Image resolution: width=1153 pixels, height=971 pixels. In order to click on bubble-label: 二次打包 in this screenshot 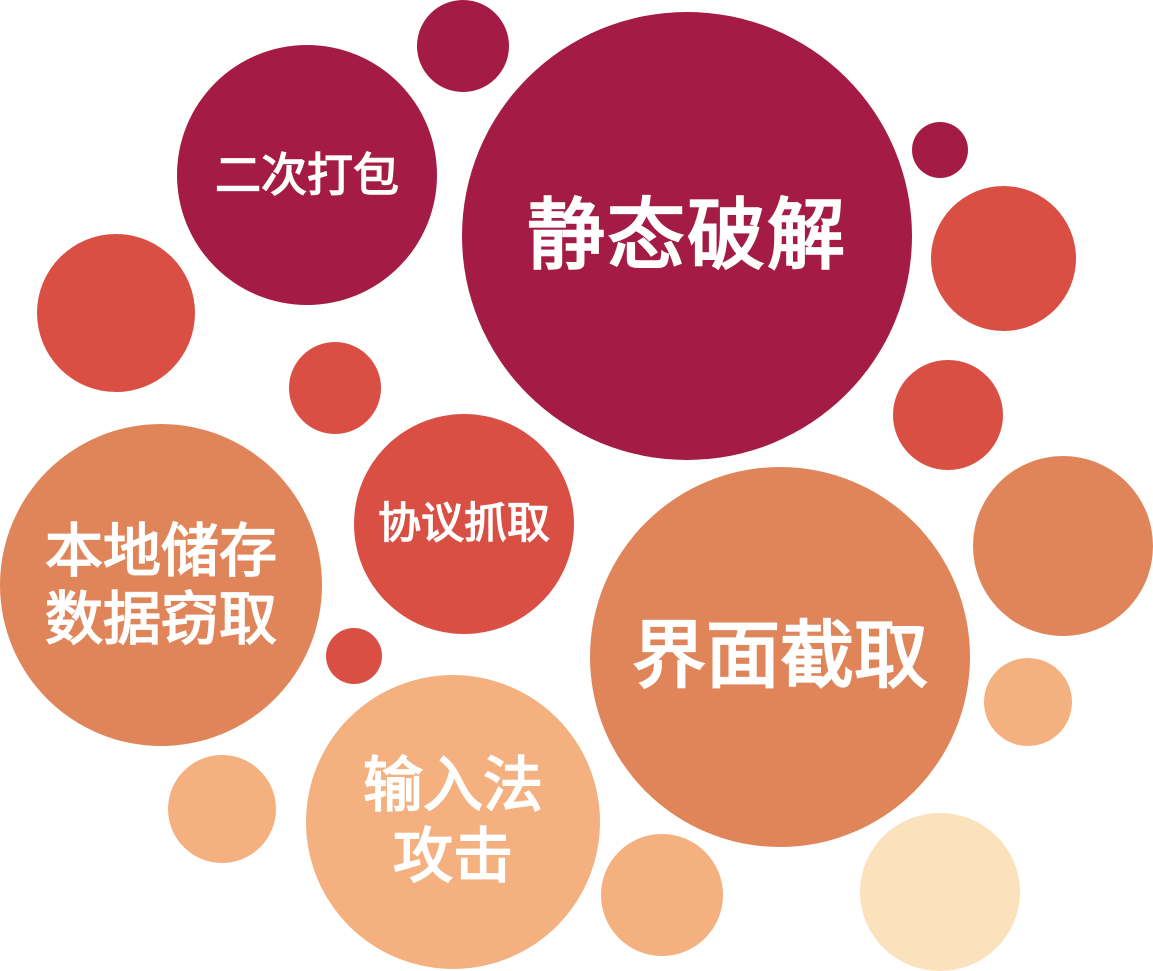, I will do `click(307, 174)`.